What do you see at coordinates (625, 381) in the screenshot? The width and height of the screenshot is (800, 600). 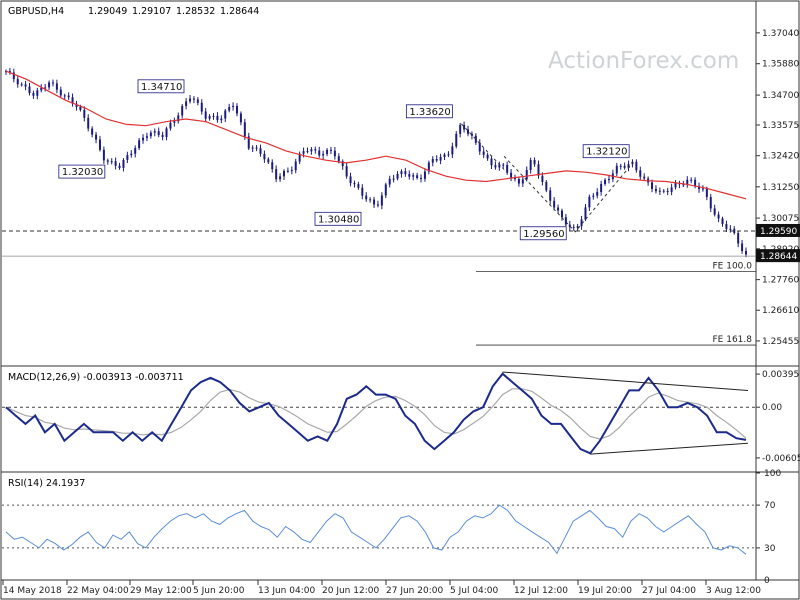 I see `macd-divergence-line` at bounding box center [625, 381].